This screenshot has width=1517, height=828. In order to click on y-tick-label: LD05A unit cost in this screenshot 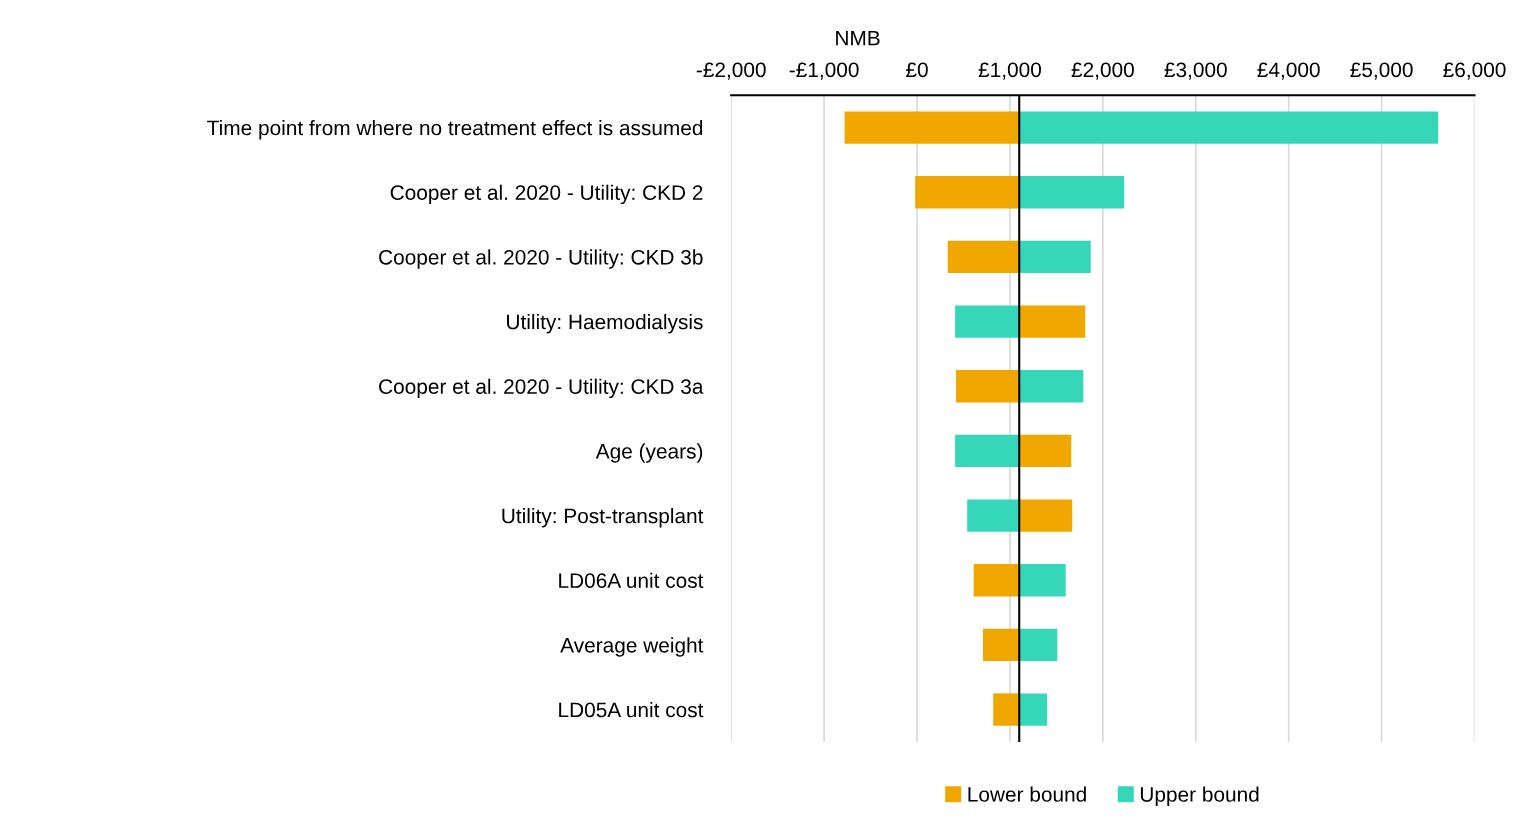, I will do `click(631, 710)`.